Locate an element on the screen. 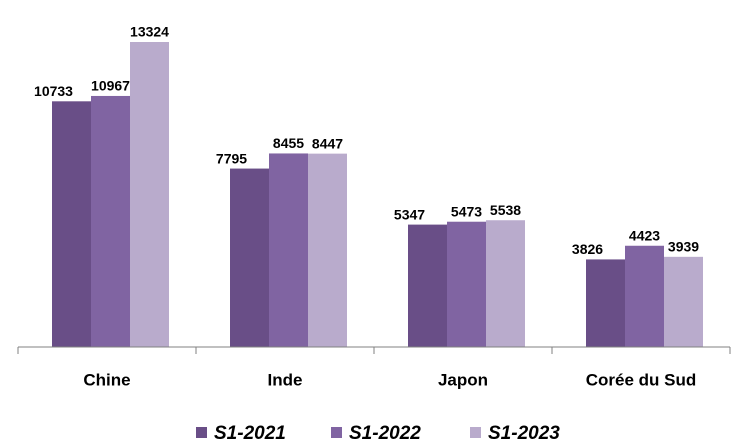 Image resolution: width=734 pixels, height=443 pixels. value-label: 10967 is located at coordinates (110, 86).